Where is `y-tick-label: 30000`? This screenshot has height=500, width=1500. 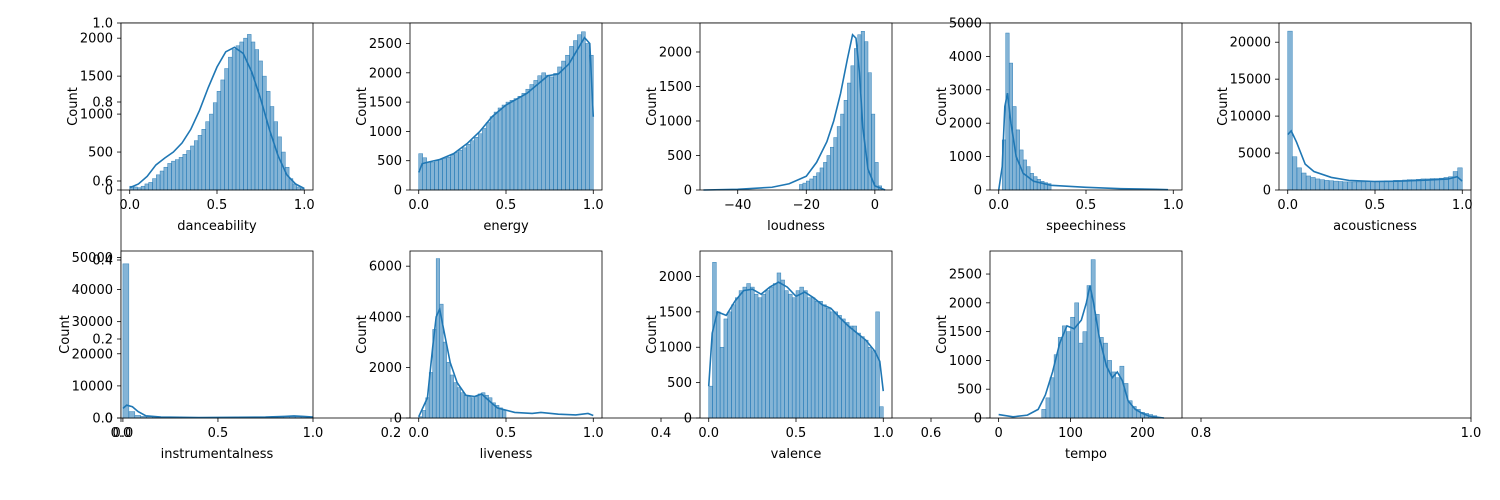
y-tick-label: 30000 is located at coordinates (92, 322).